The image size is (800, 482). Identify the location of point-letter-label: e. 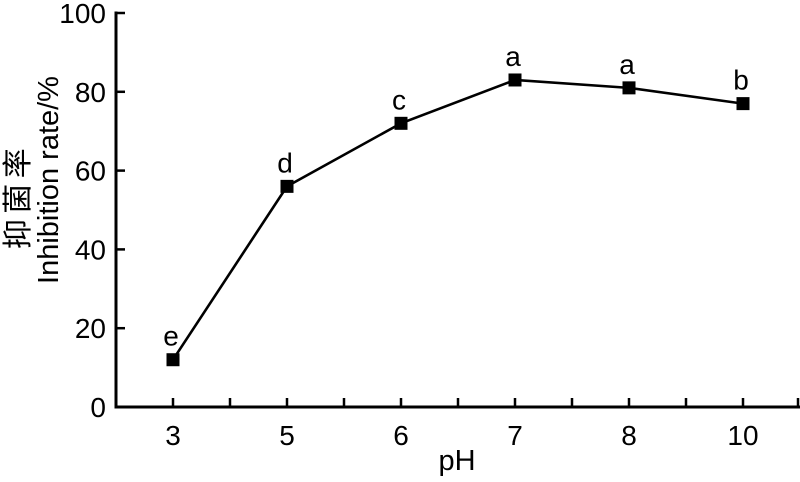
(171, 336).